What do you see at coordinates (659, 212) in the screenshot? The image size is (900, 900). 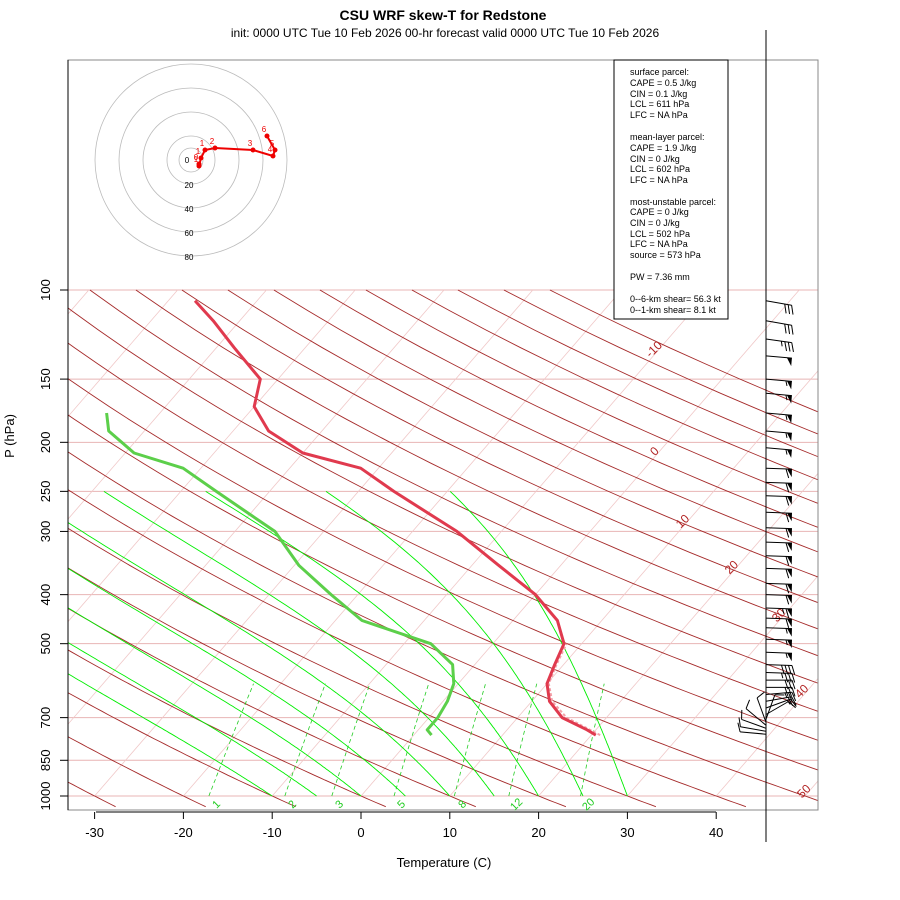 I see `mu-cape: CAPE = 0 J/kg` at bounding box center [659, 212].